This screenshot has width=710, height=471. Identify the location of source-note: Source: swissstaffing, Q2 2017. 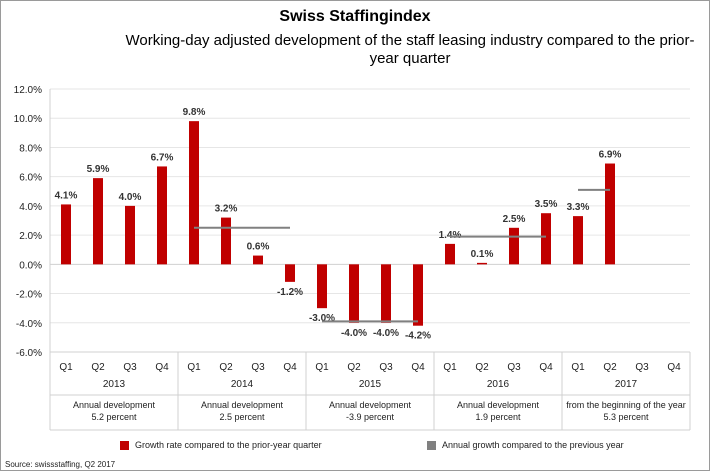
(60, 464).